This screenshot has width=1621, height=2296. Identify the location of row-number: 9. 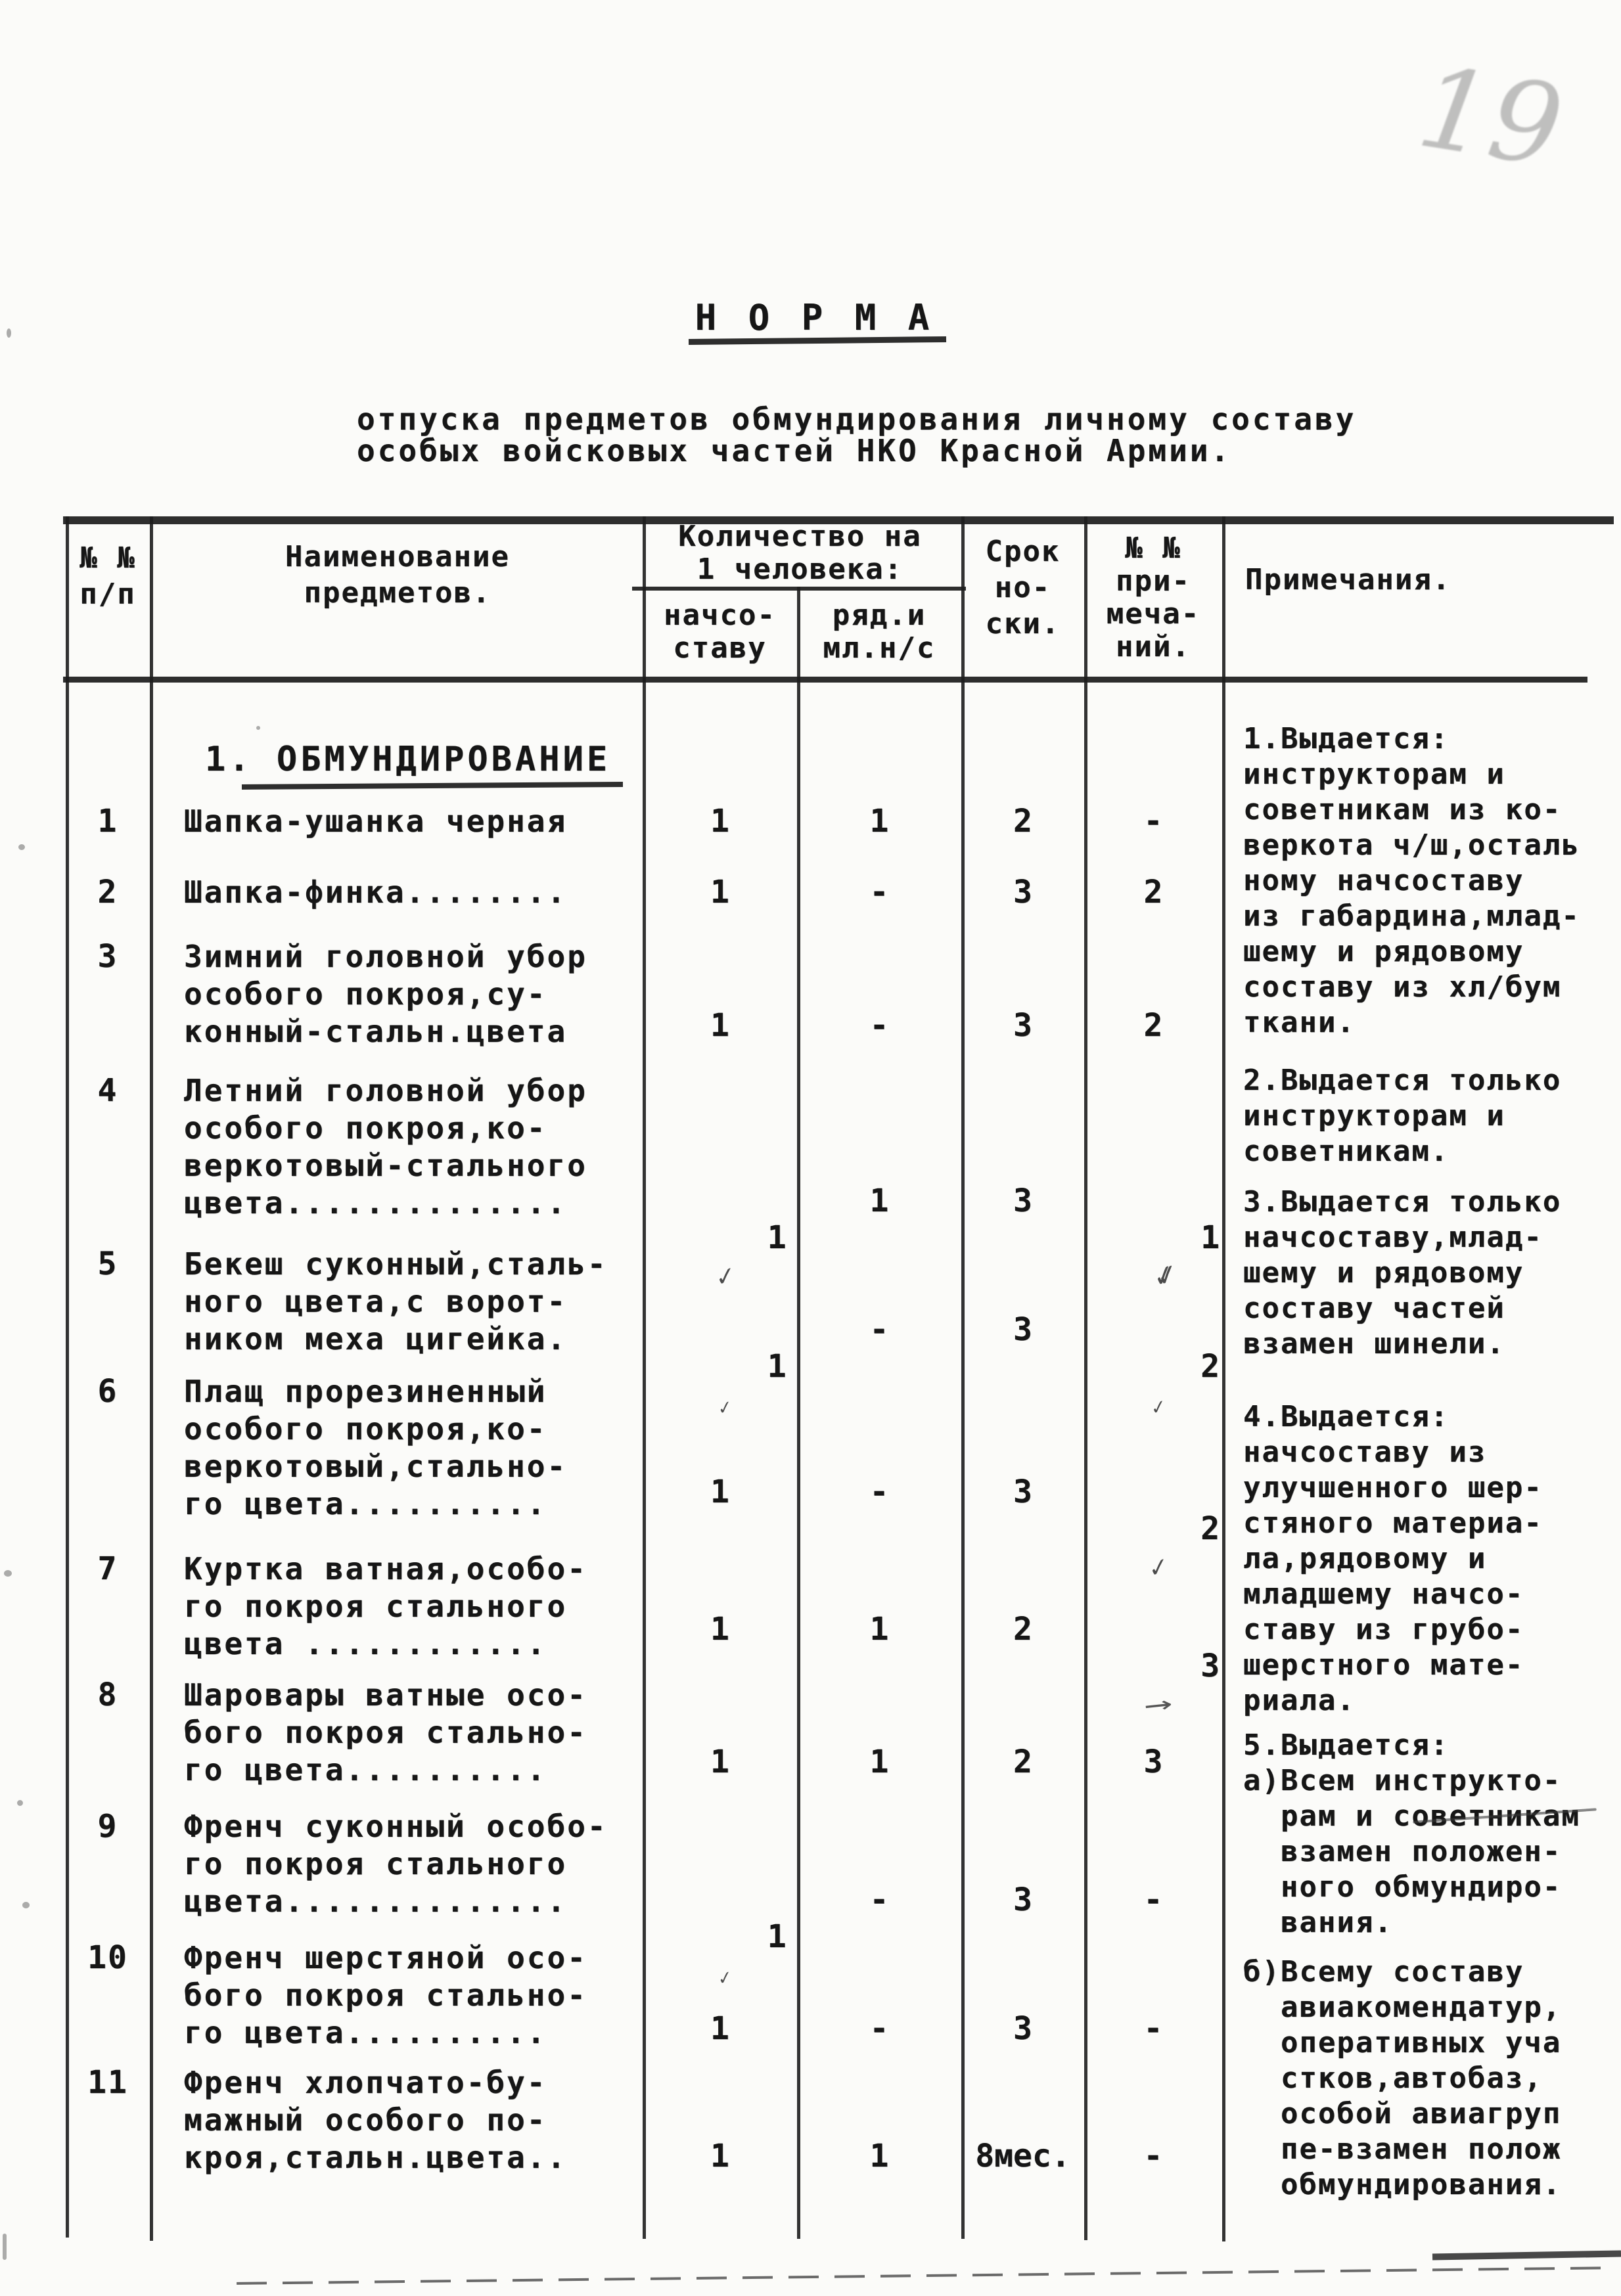
(108, 1827).